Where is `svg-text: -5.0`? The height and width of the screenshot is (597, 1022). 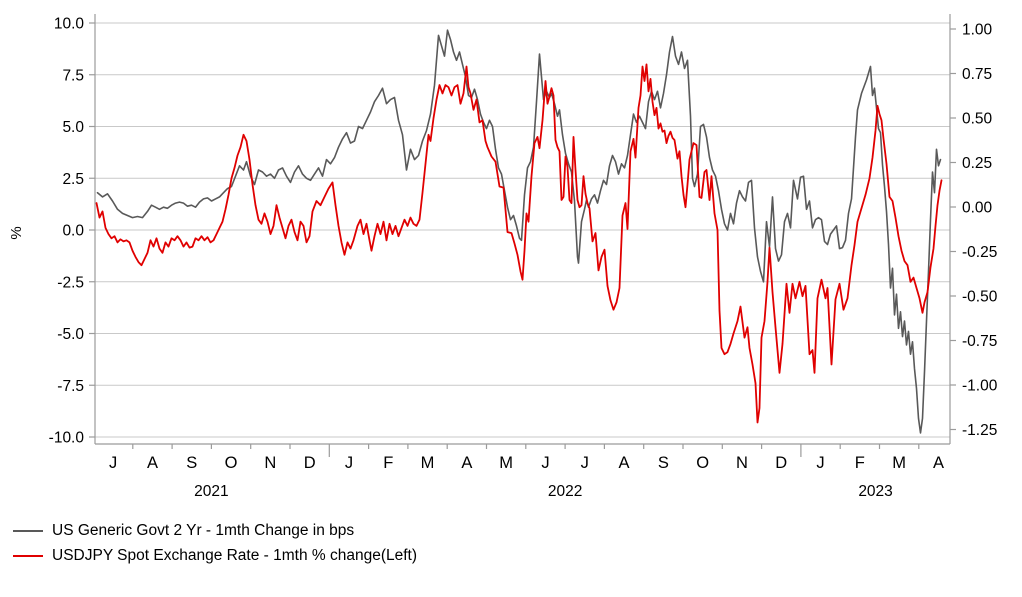 svg-text: -5.0 is located at coordinates (70, 334).